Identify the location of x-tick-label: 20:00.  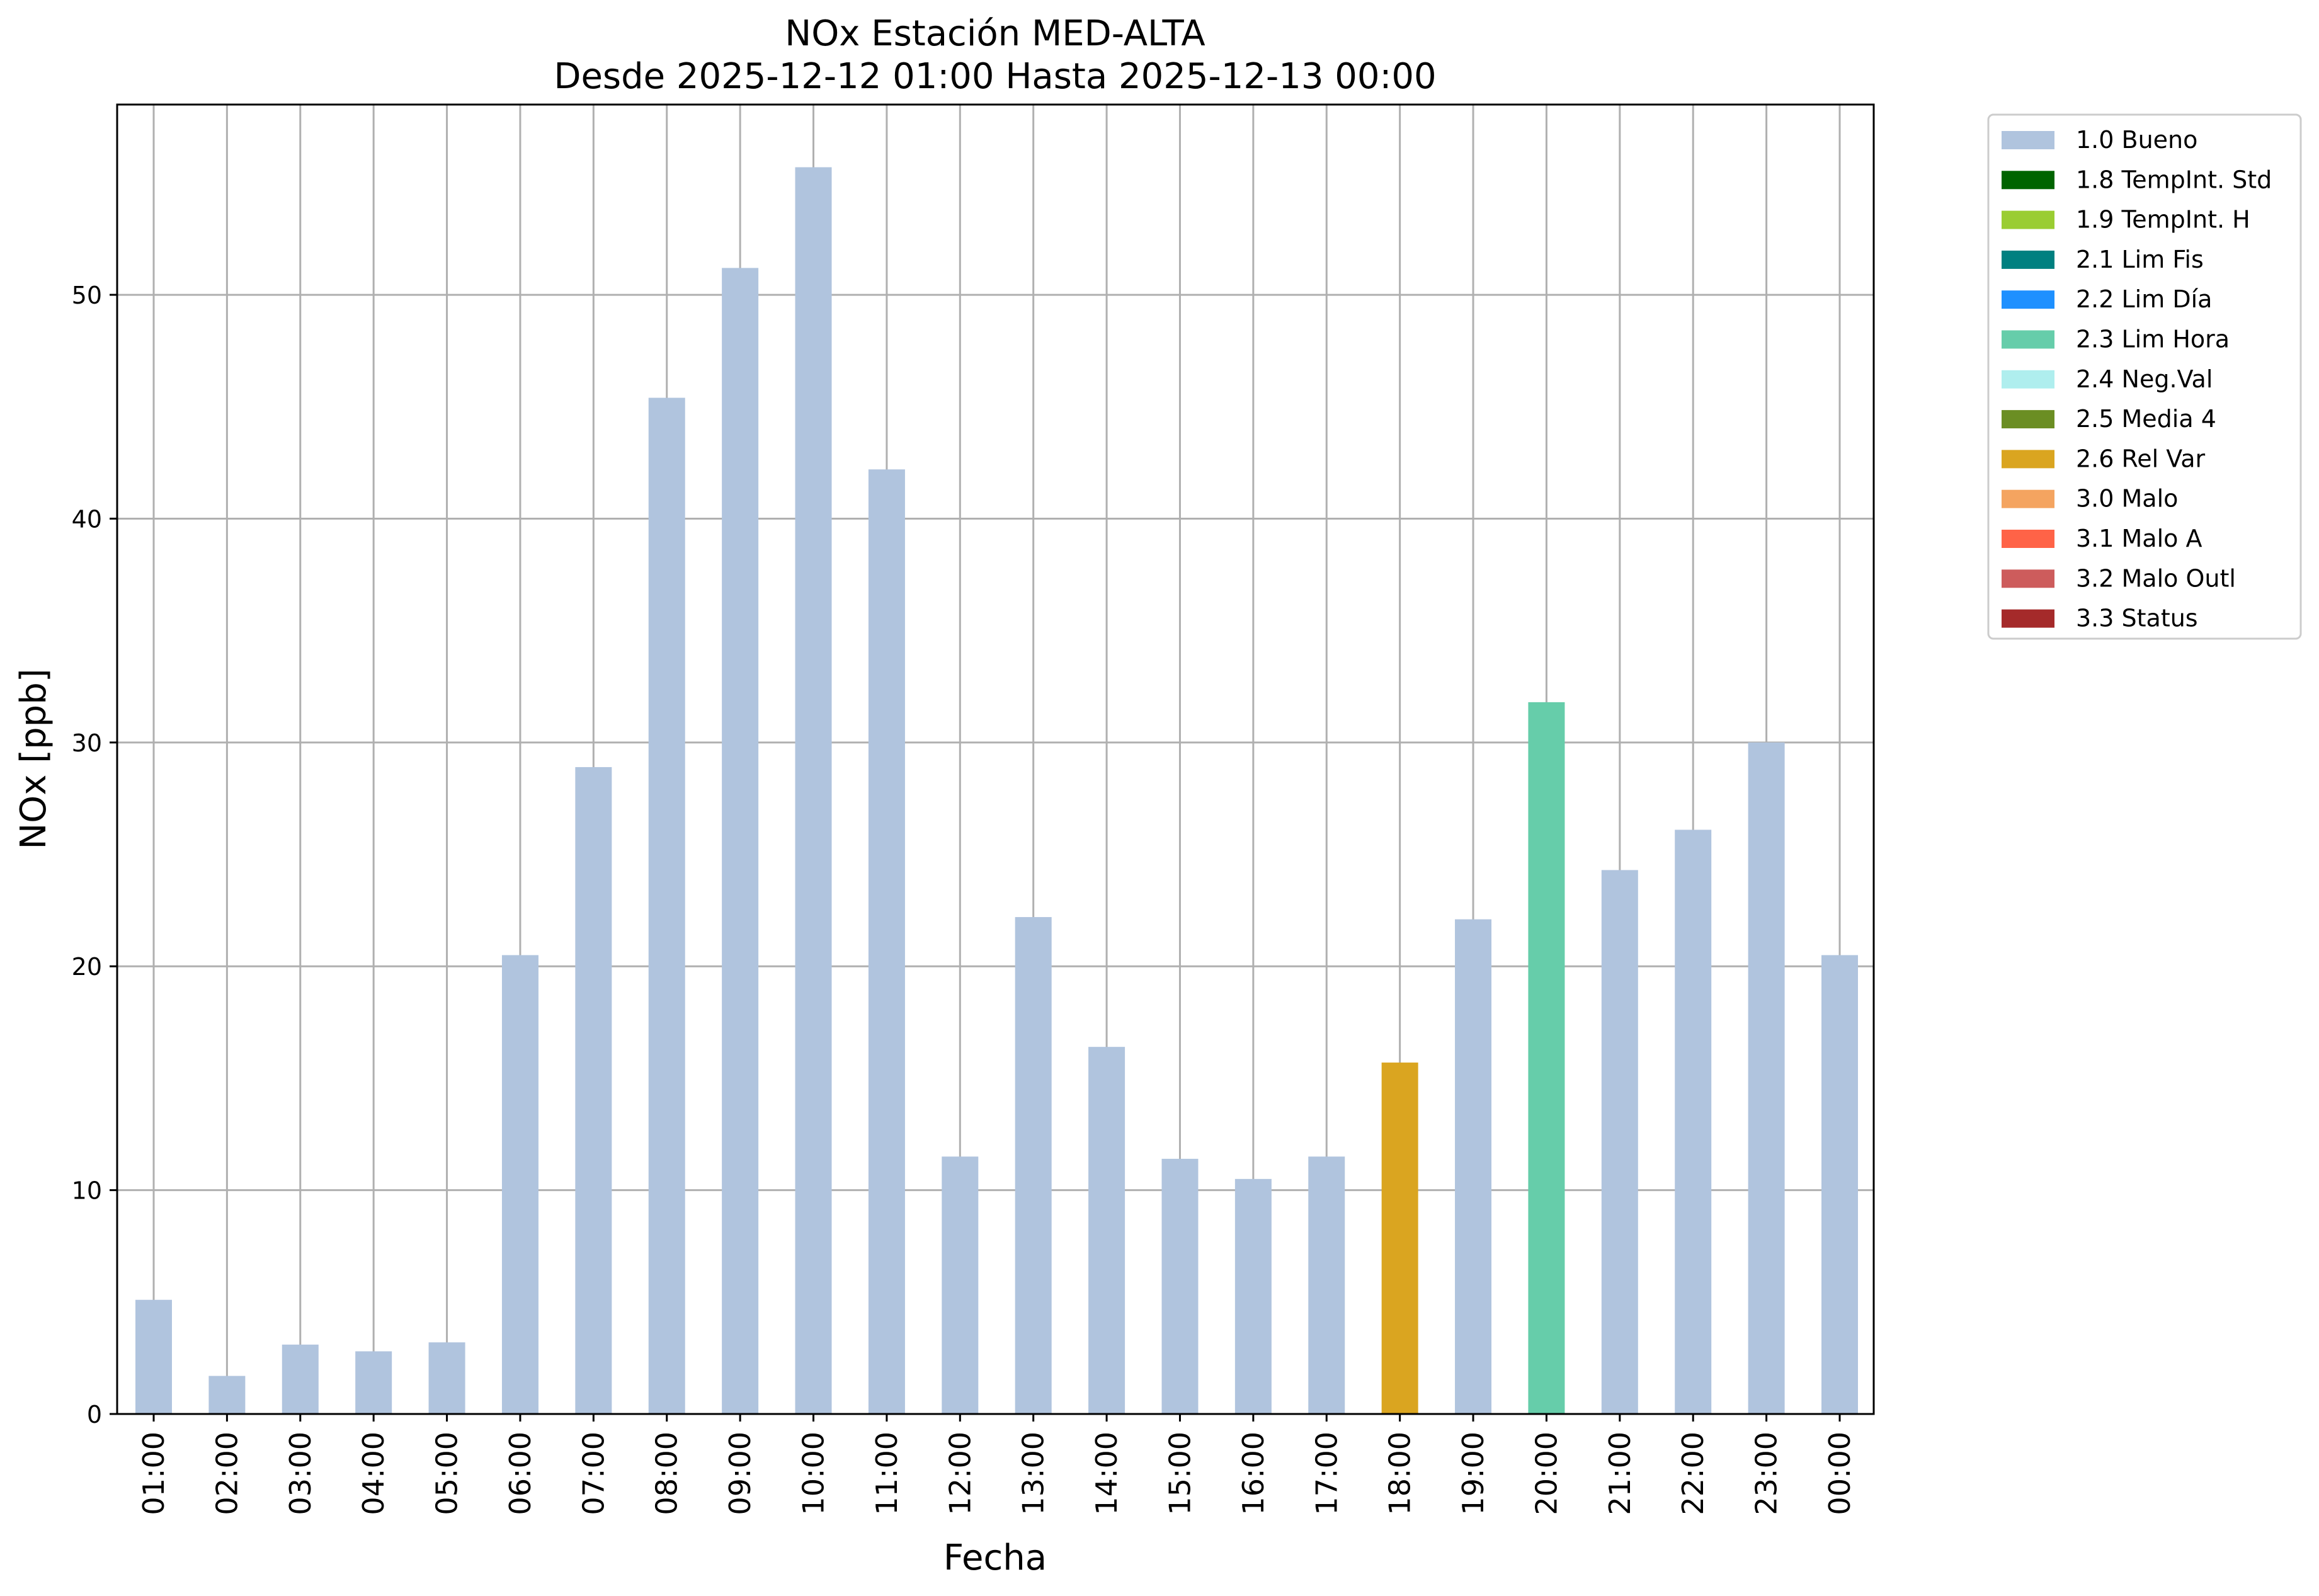
(1546, 1473).